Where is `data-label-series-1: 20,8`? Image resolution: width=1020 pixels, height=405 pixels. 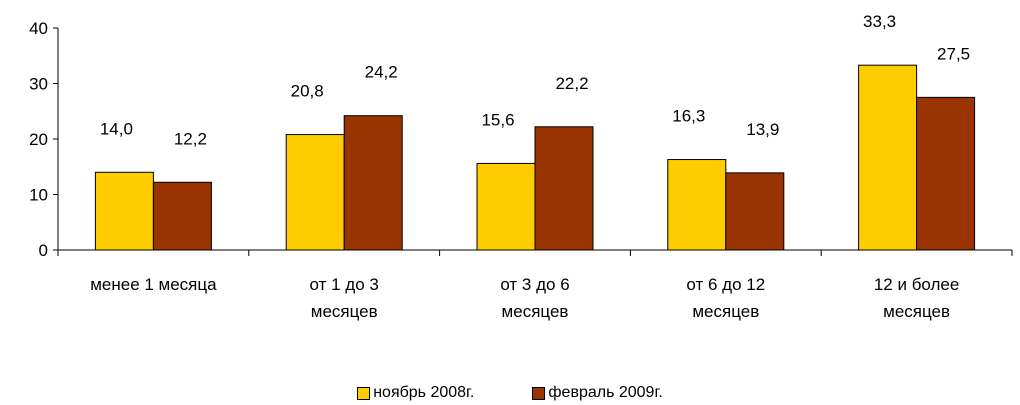 data-label-series-1: 20,8 is located at coordinates (307, 91).